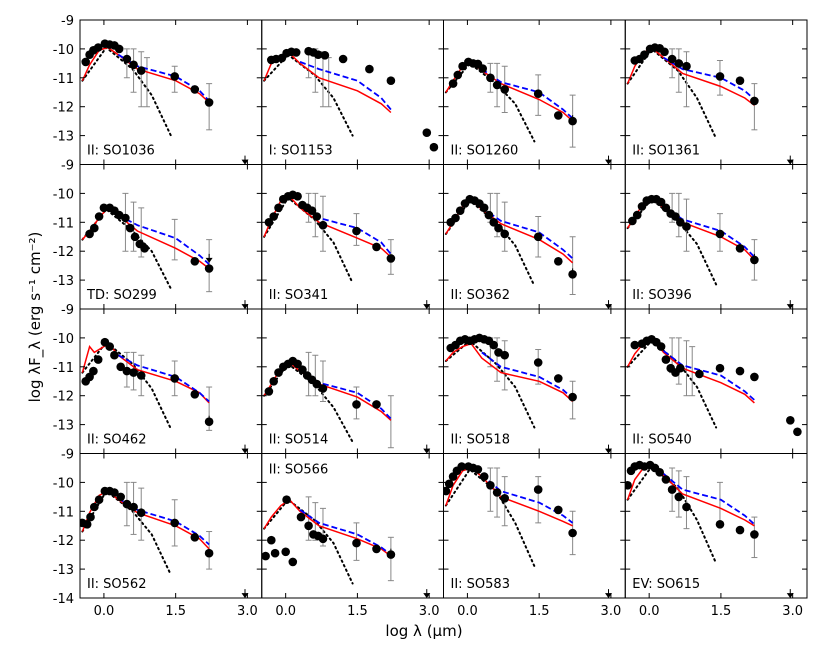 This screenshot has height=659, width=824. I want to click on panel-ii-so362: II: SO362, so click(534, 237).